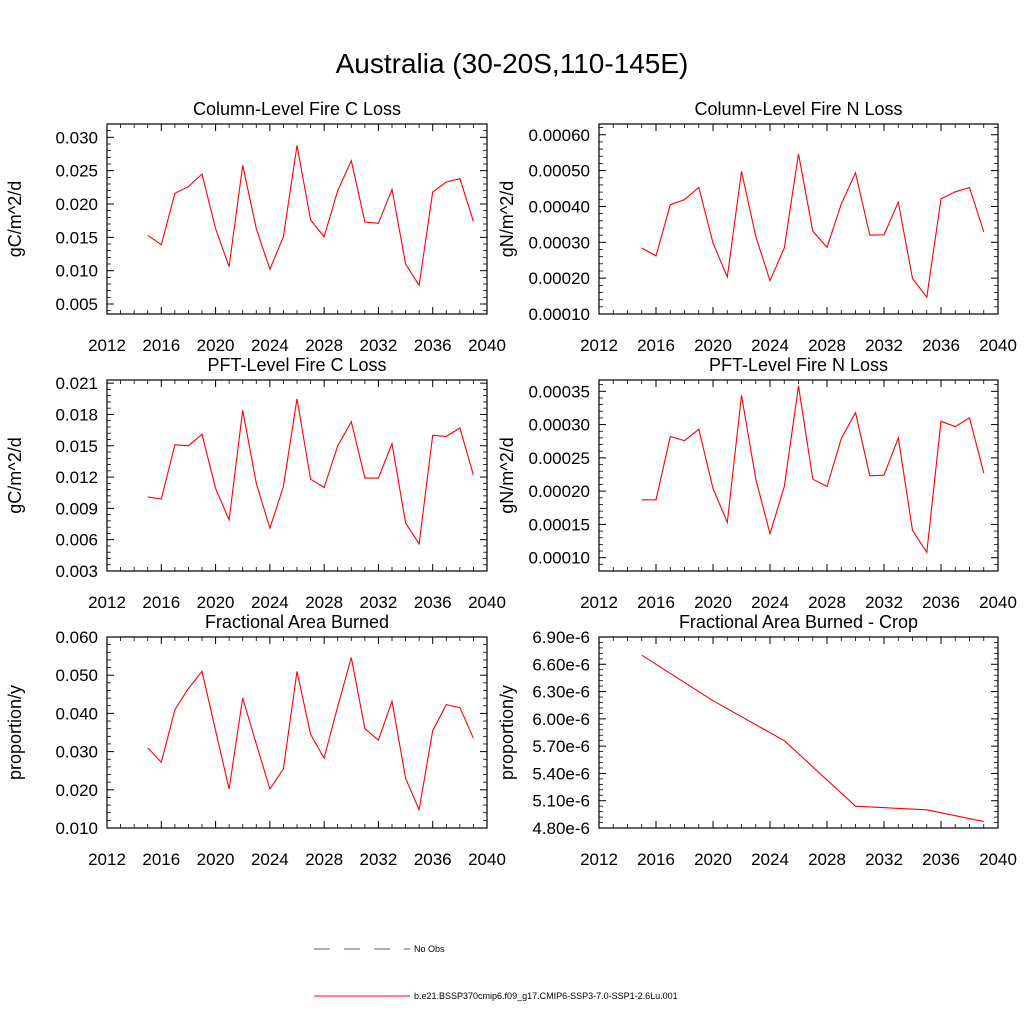 The width and height of the screenshot is (1024, 1024). Describe the element at coordinates (561, 801) in the screenshot. I see `y-tick-label: 5.10e-6` at that location.